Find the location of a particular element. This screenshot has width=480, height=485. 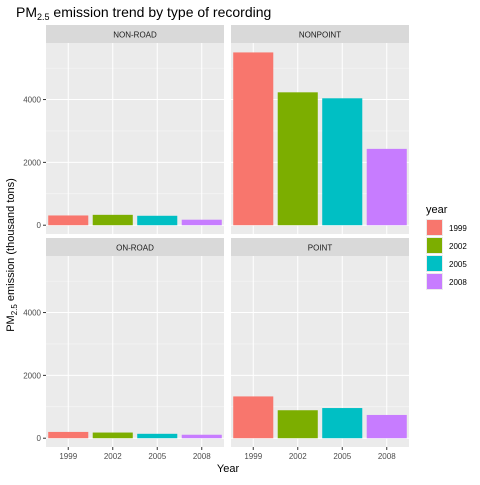

bar-nonpoint-2002 is located at coordinates (297, 159).